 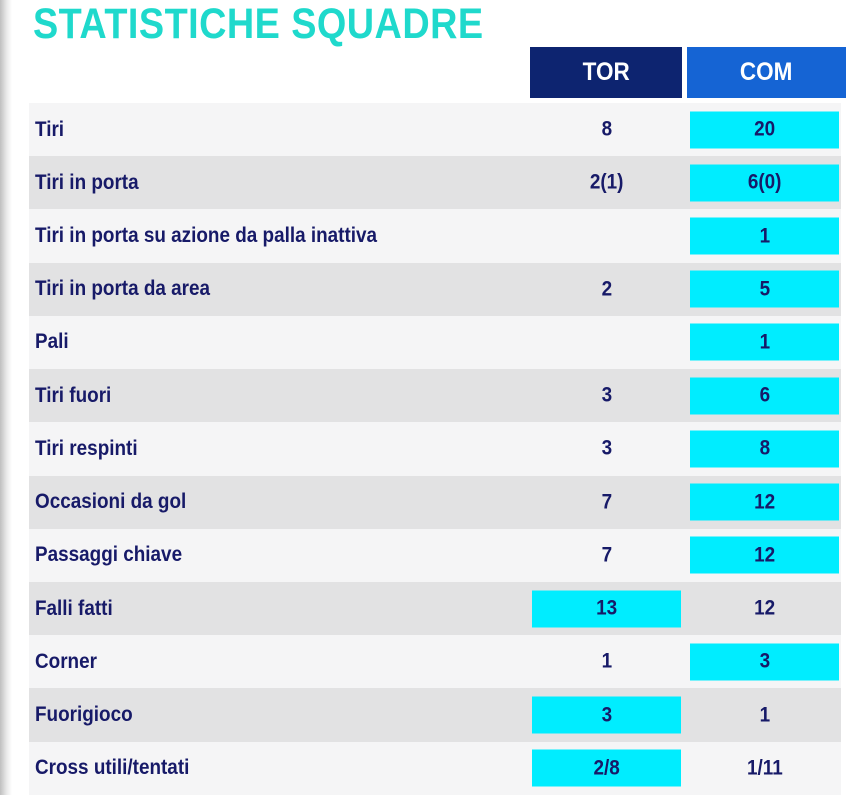 What do you see at coordinates (258, 24) in the screenshot?
I see `page-title: STATISTICHE SQUADRE` at bounding box center [258, 24].